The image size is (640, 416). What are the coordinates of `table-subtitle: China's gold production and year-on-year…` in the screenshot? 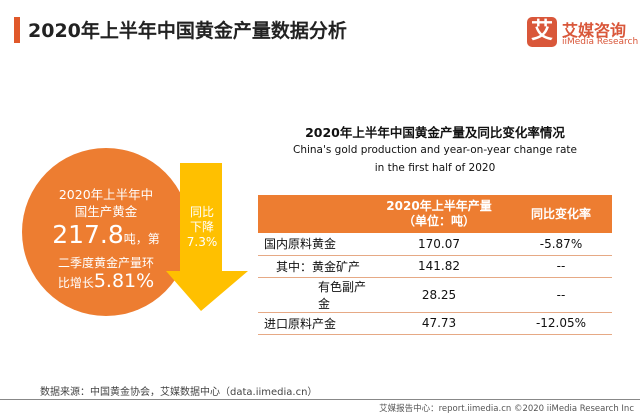 It's located at (435, 150).